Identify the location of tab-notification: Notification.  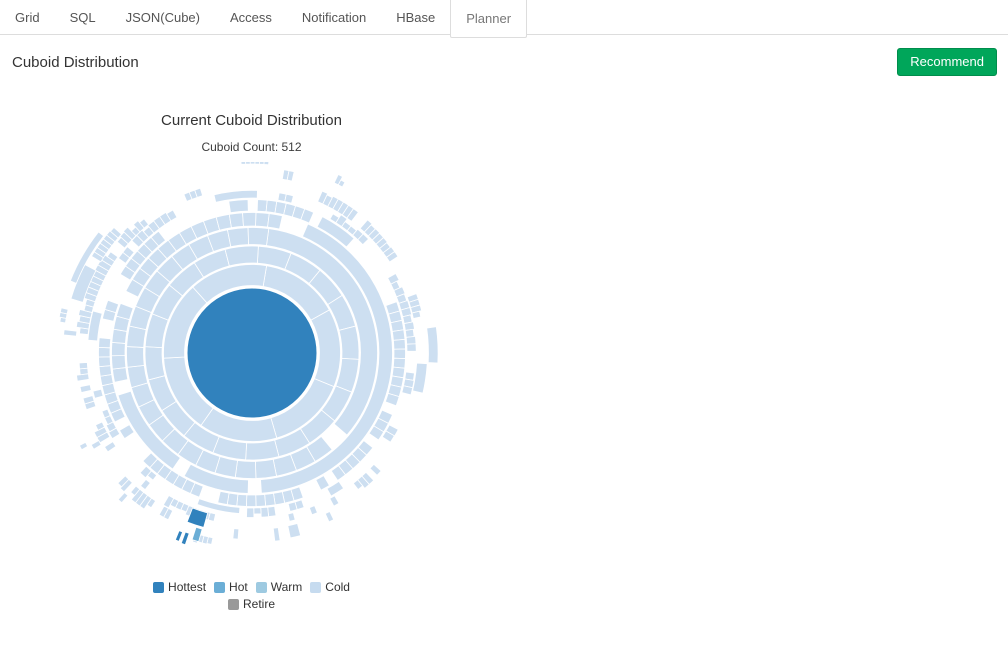
(334, 17).